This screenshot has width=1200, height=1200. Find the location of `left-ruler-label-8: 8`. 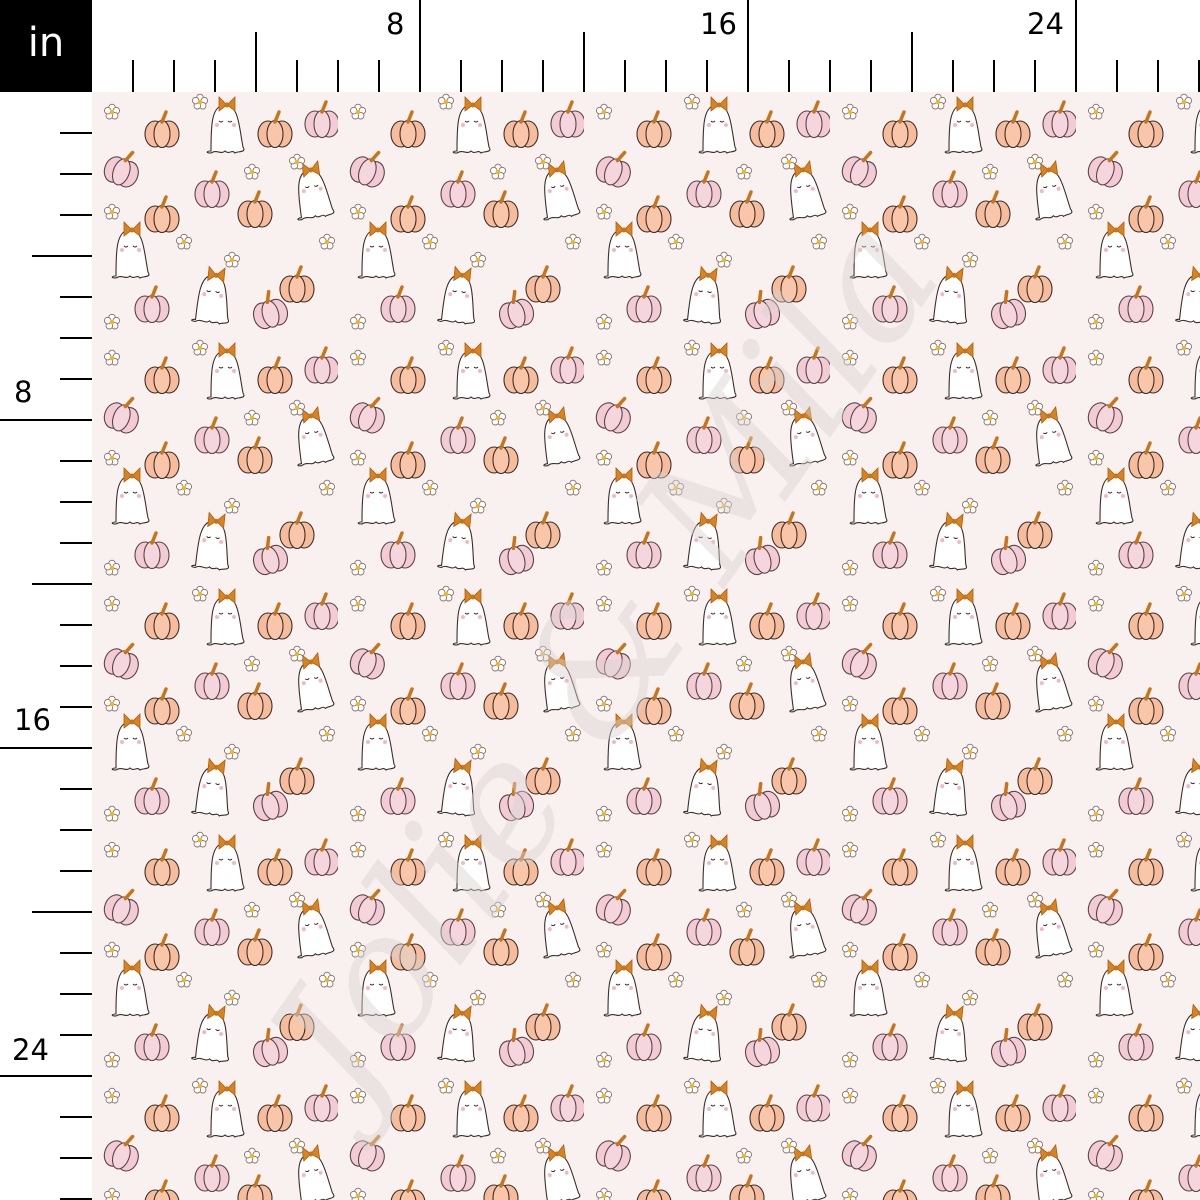

left-ruler-label-8: 8 is located at coordinates (23, 392).